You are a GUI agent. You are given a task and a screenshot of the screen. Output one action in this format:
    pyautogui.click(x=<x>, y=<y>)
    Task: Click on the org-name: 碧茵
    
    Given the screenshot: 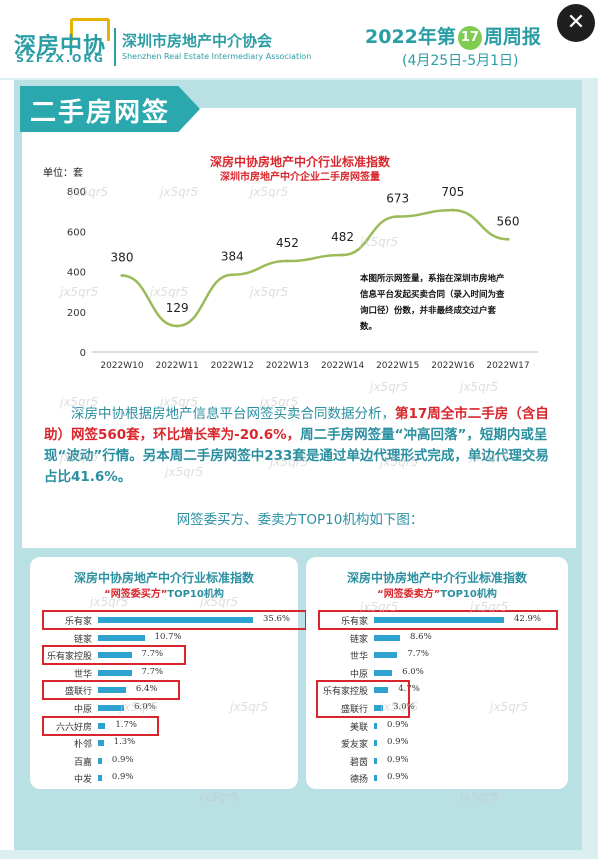 What is the action you would take?
    pyautogui.click(x=358, y=762)
    